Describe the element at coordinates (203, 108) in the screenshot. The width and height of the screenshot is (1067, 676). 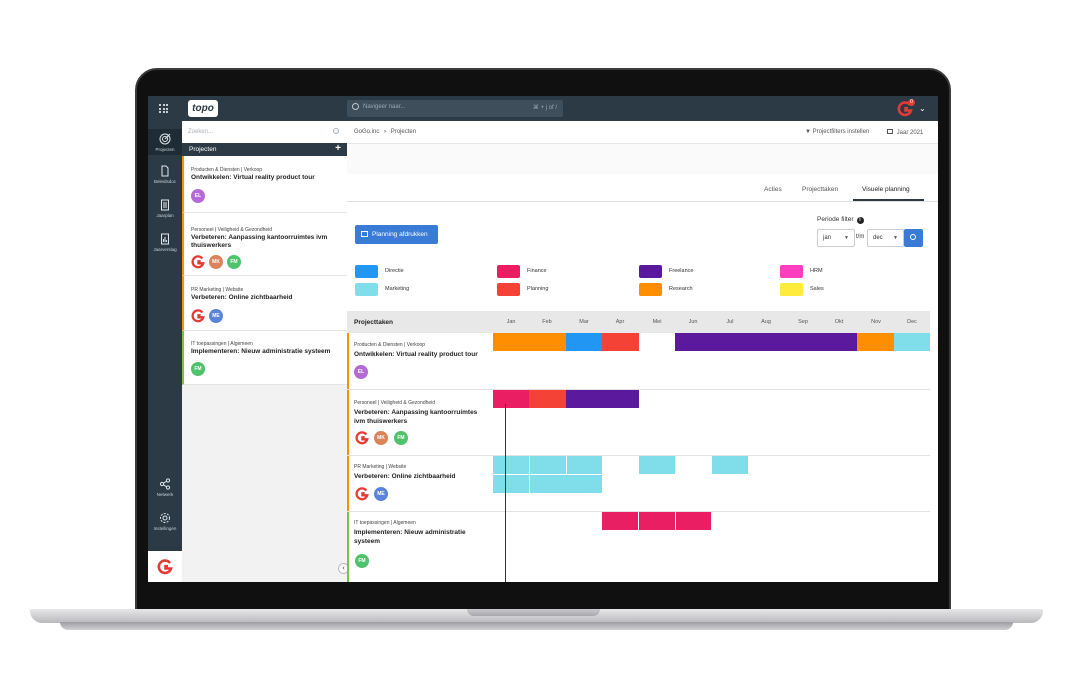
I see `topo-logo: topo` at that location.